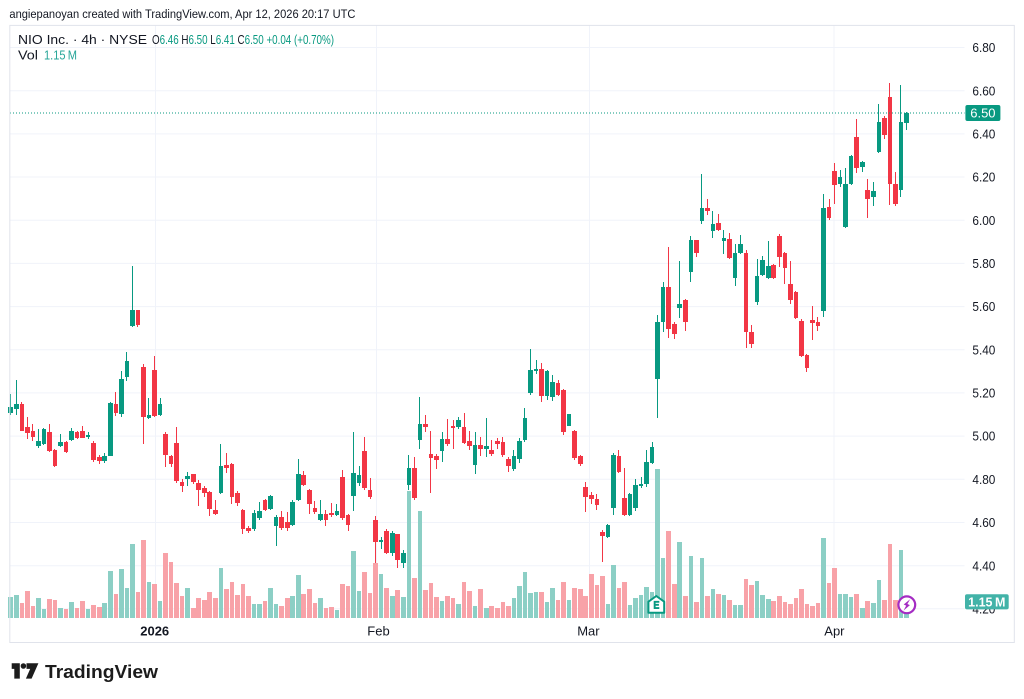 This screenshot has width=1024, height=699. What do you see at coordinates (983, 349) in the screenshot?
I see `svg-text: 5.40` at bounding box center [983, 349].